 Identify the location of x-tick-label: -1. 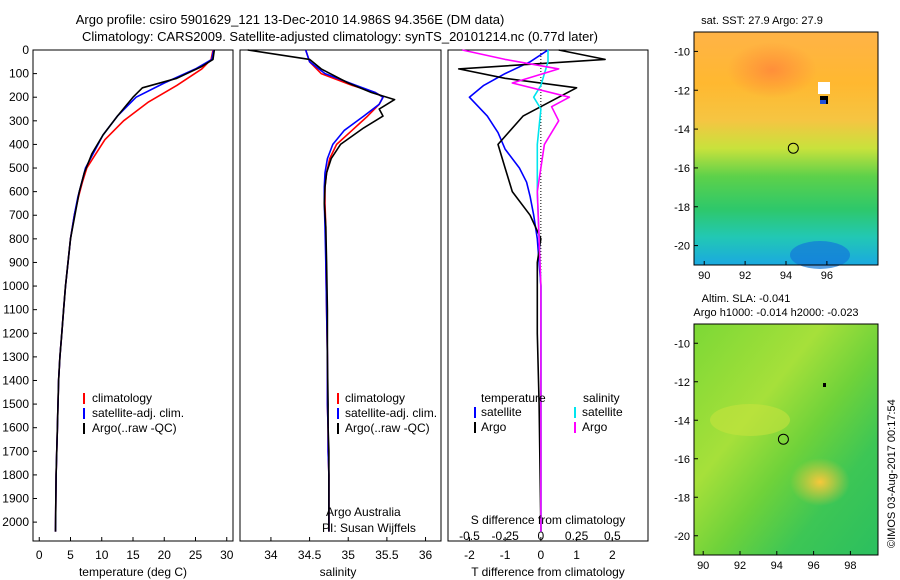
(505, 555).